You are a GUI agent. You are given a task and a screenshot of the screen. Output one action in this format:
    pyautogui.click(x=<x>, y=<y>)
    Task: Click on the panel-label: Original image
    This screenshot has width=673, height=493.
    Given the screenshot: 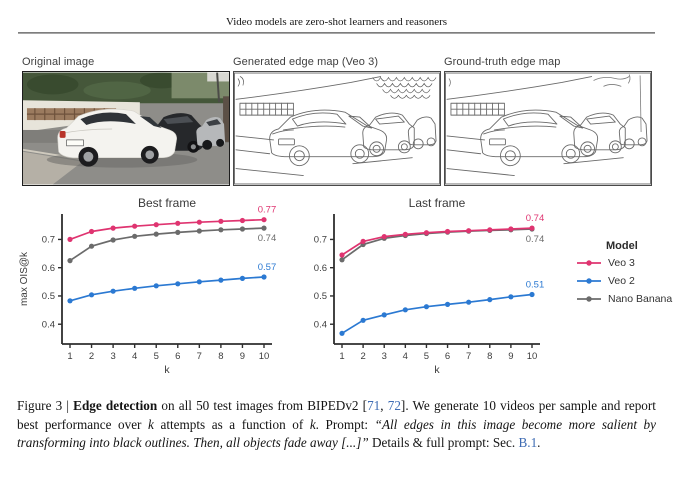 What is the action you would take?
    pyautogui.click(x=58, y=62)
    